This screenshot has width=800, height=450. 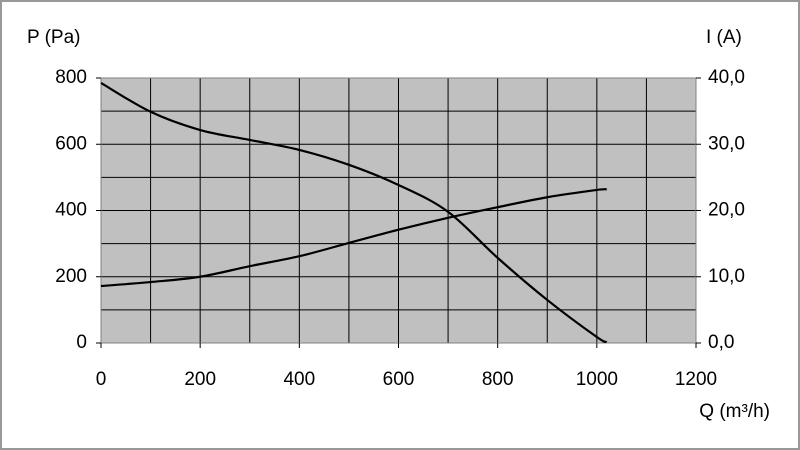 What do you see at coordinates (721, 342) in the screenshot?
I see `y2-tick-label: 0,0` at bounding box center [721, 342].